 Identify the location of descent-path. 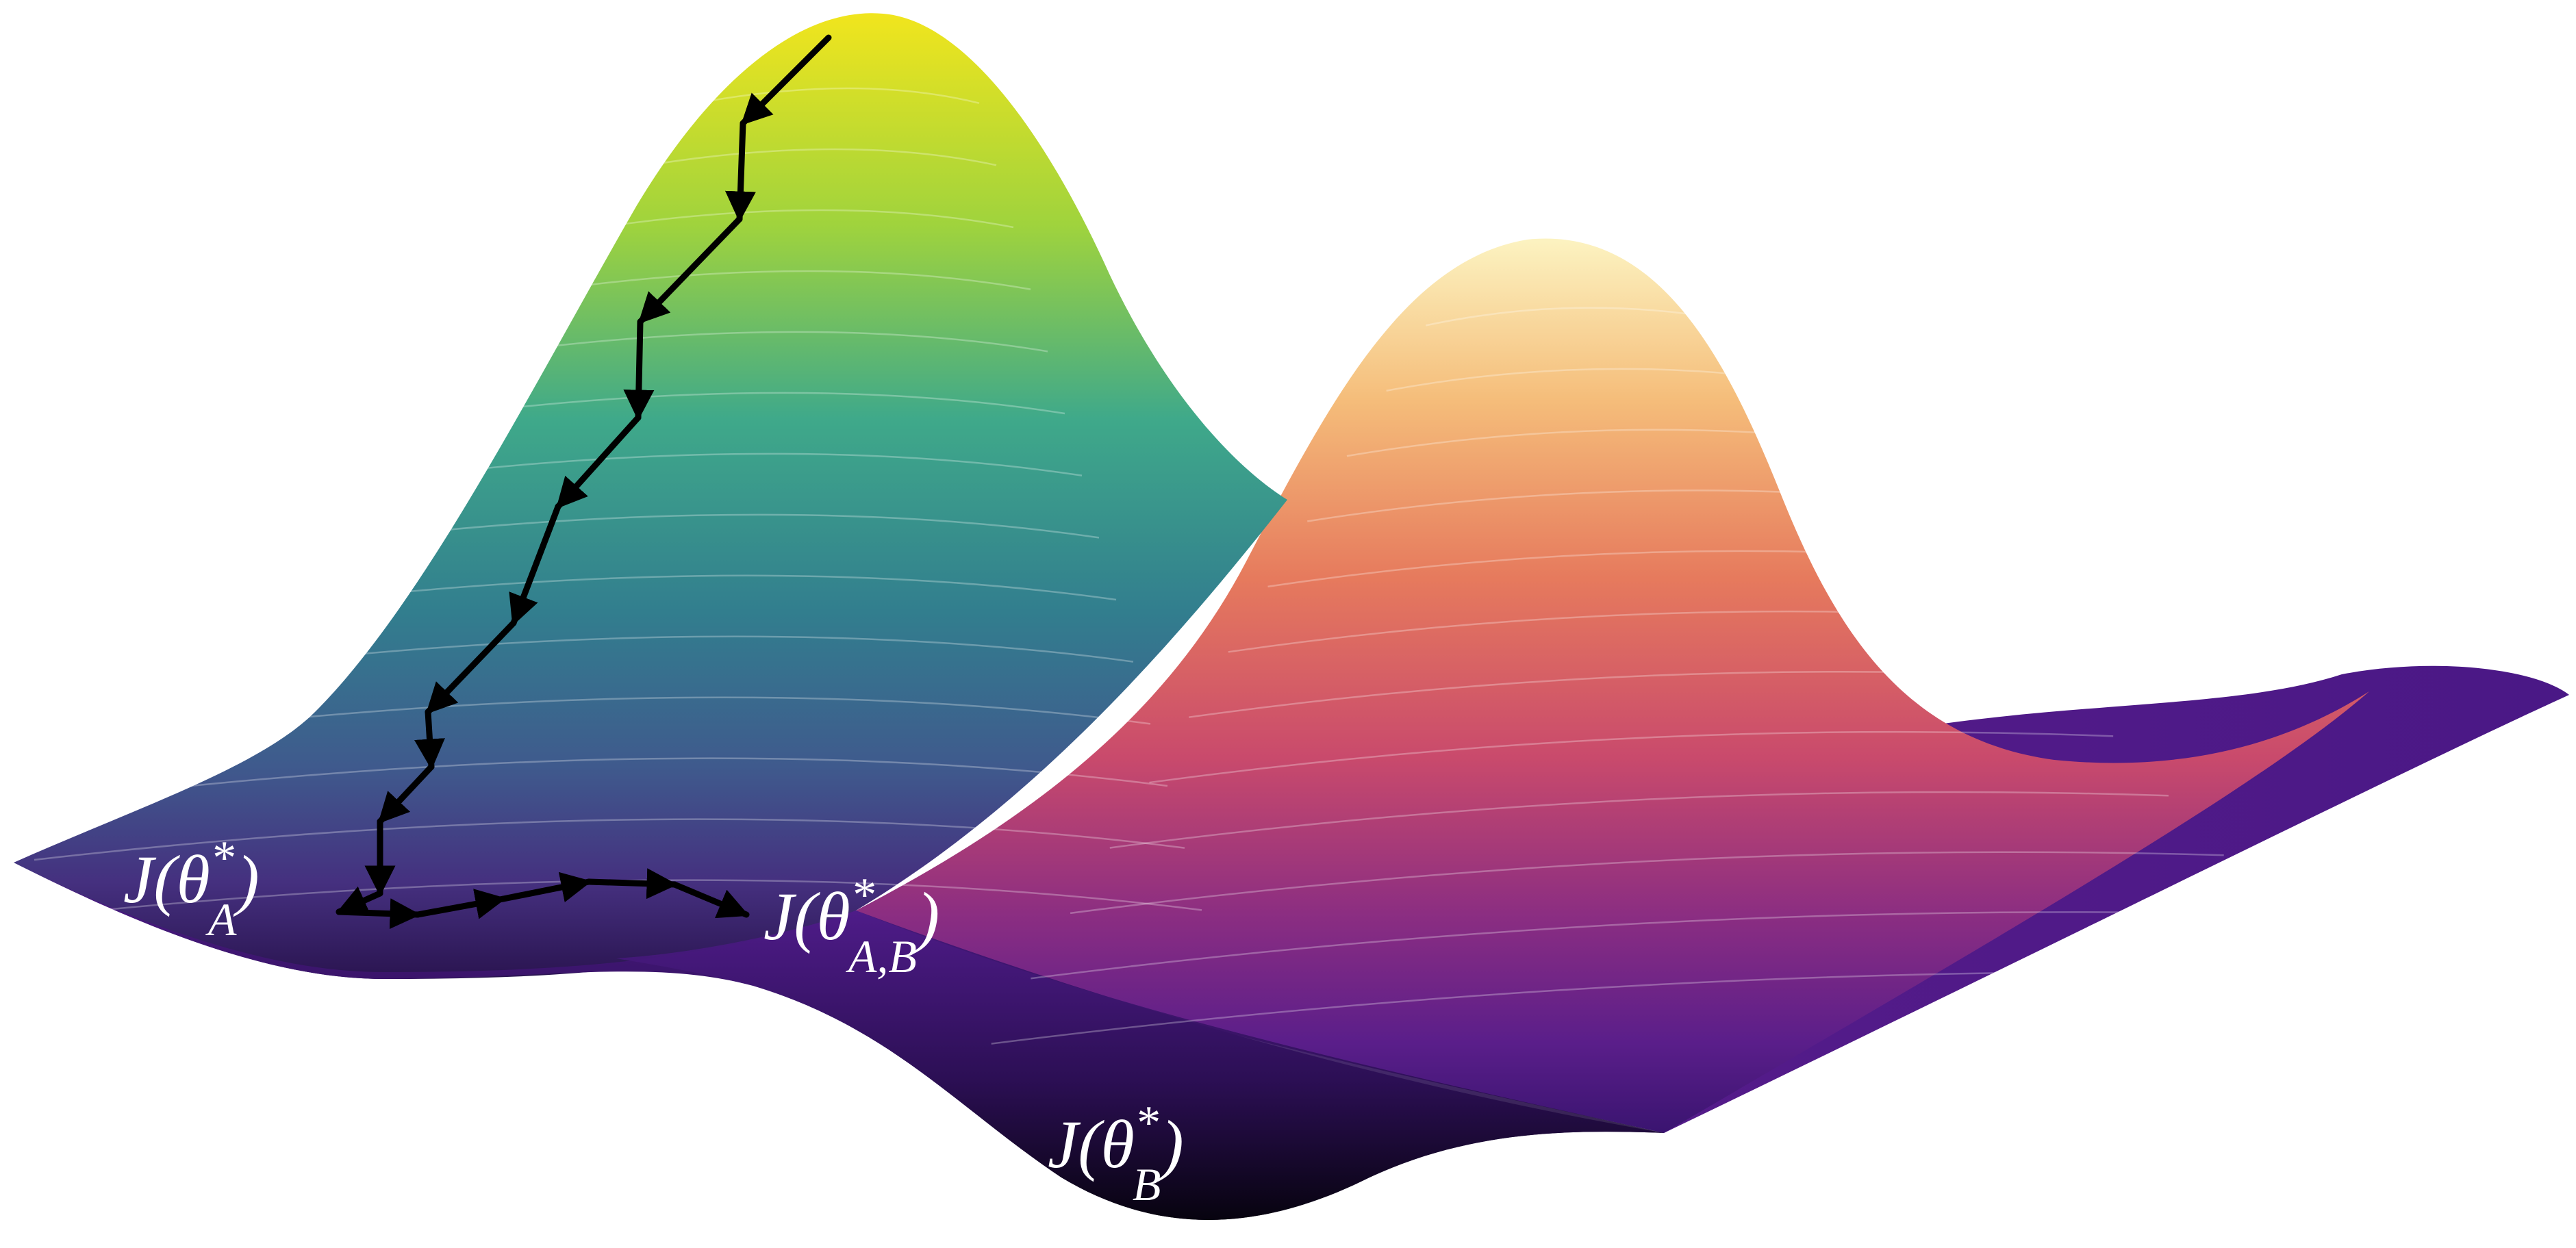
(584, 482).